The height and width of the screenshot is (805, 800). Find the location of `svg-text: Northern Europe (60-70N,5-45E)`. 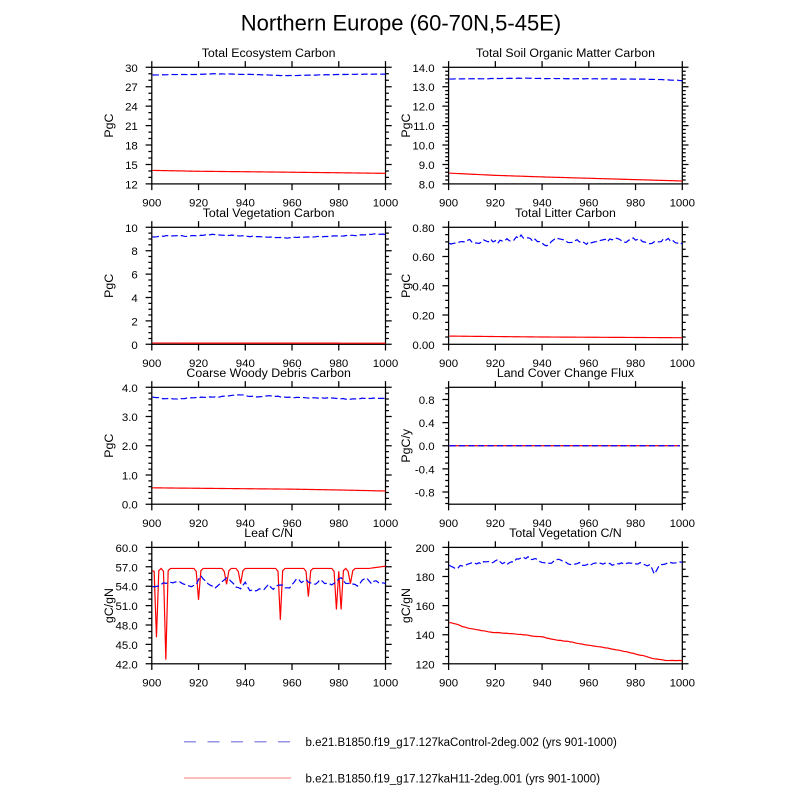

svg-text: Northern Europe (60-70N,5-45E) is located at coordinates (401, 22).